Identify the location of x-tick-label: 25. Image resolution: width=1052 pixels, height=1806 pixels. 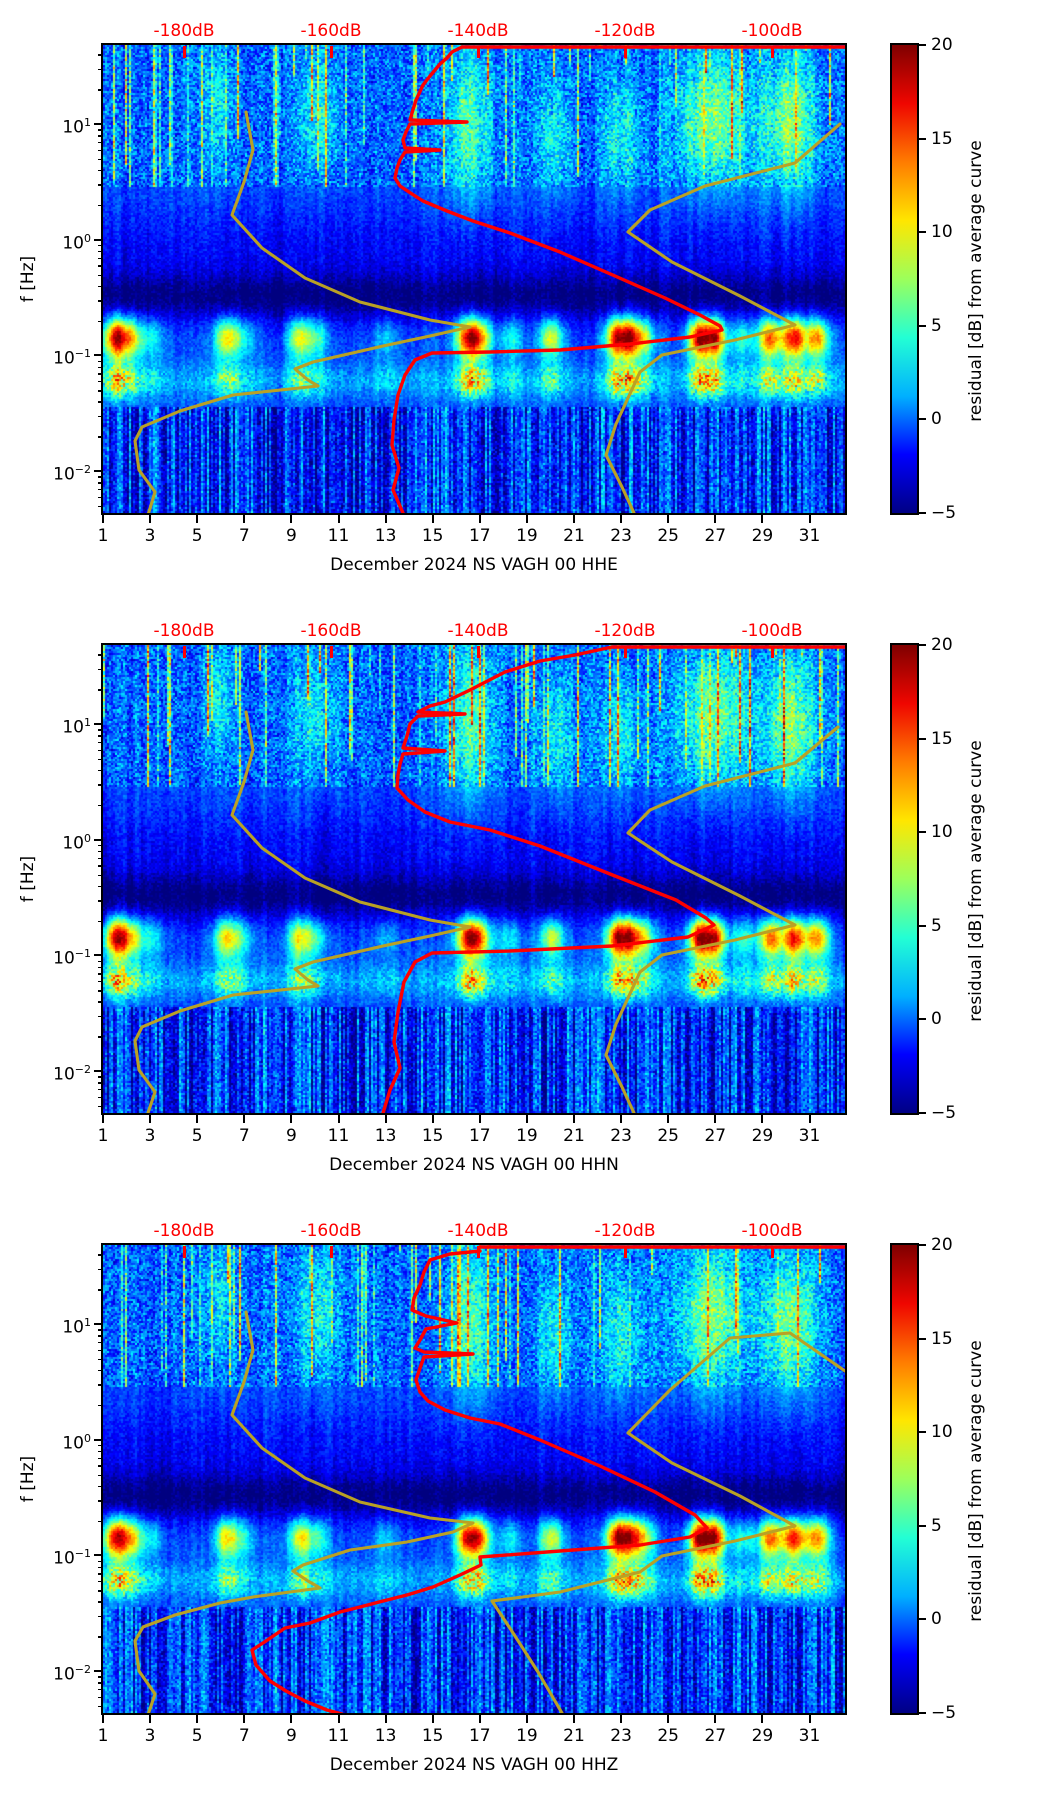
(668, 1736).